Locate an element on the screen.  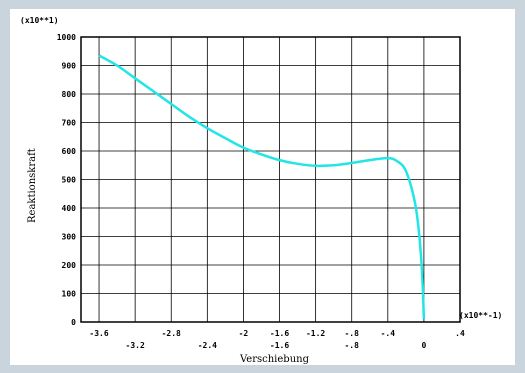
x-tick-label: -2.4 is located at coordinates (207, 345).